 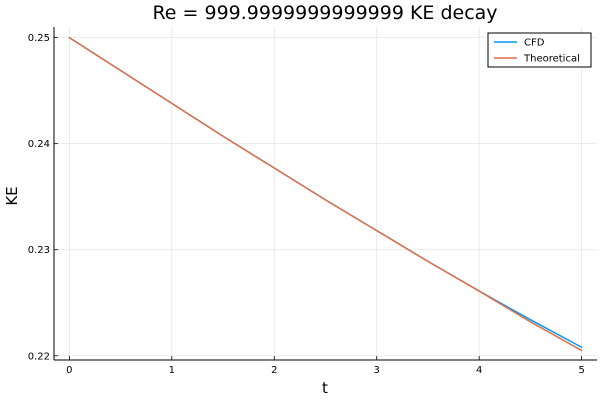 What do you see at coordinates (325, 388) in the screenshot?
I see `x-axis-label: t` at bounding box center [325, 388].